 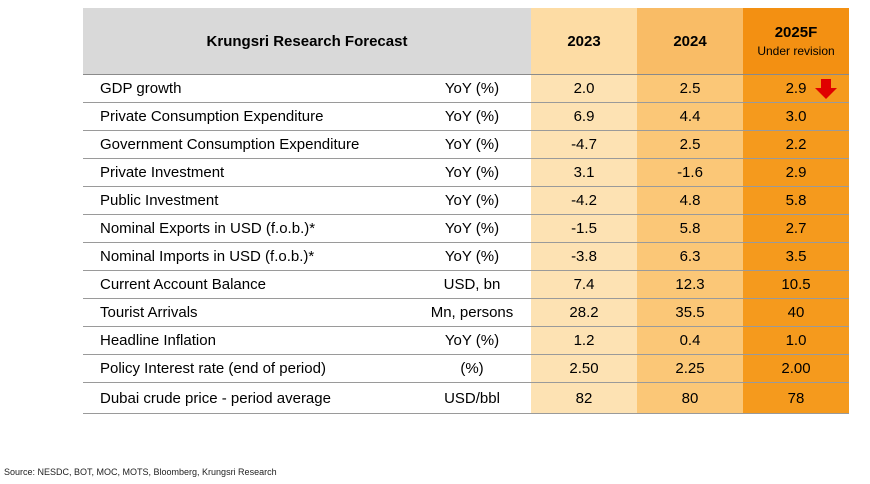 What do you see at coordinates (584, 312) in the screenshot?
I see `value-2023: 28.2` at bounding box center [584, 312].